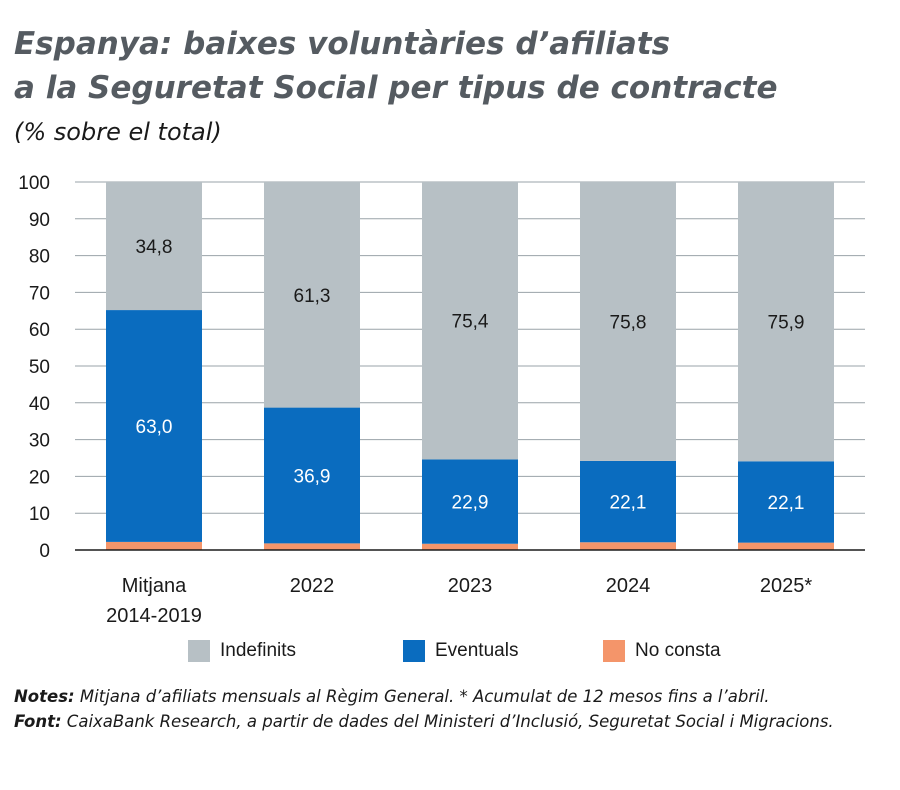 This screenshot has height=790, width=900. Describe the element at coordinates (39, 477) in the screenshot. I see `y-tick-label: 20` at that location.